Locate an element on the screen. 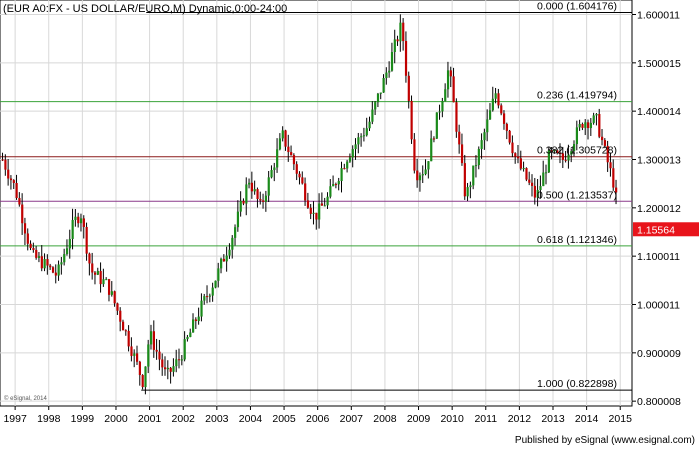 Image resolution: width=699 pixels, height=453 pixels. fib-level-label: 0.500 (1.213537) is located at coordinates (577, 195).